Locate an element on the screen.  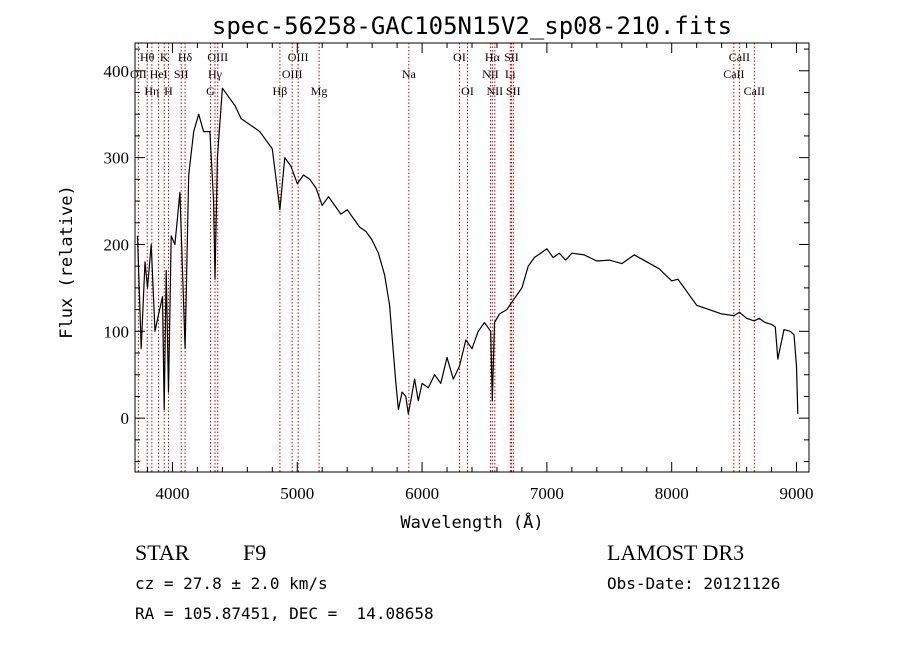
line-marker-label: H is located at coordinates (168, 91).